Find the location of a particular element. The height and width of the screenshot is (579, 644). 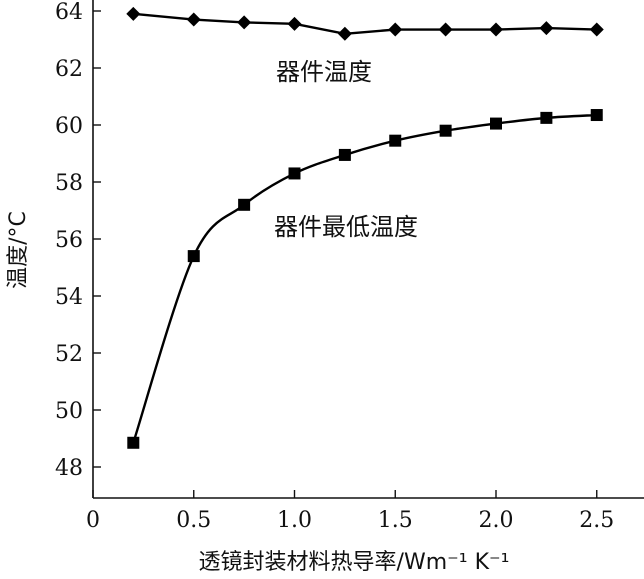

y-tick-label: 56 is located at coordinates (69, 240).